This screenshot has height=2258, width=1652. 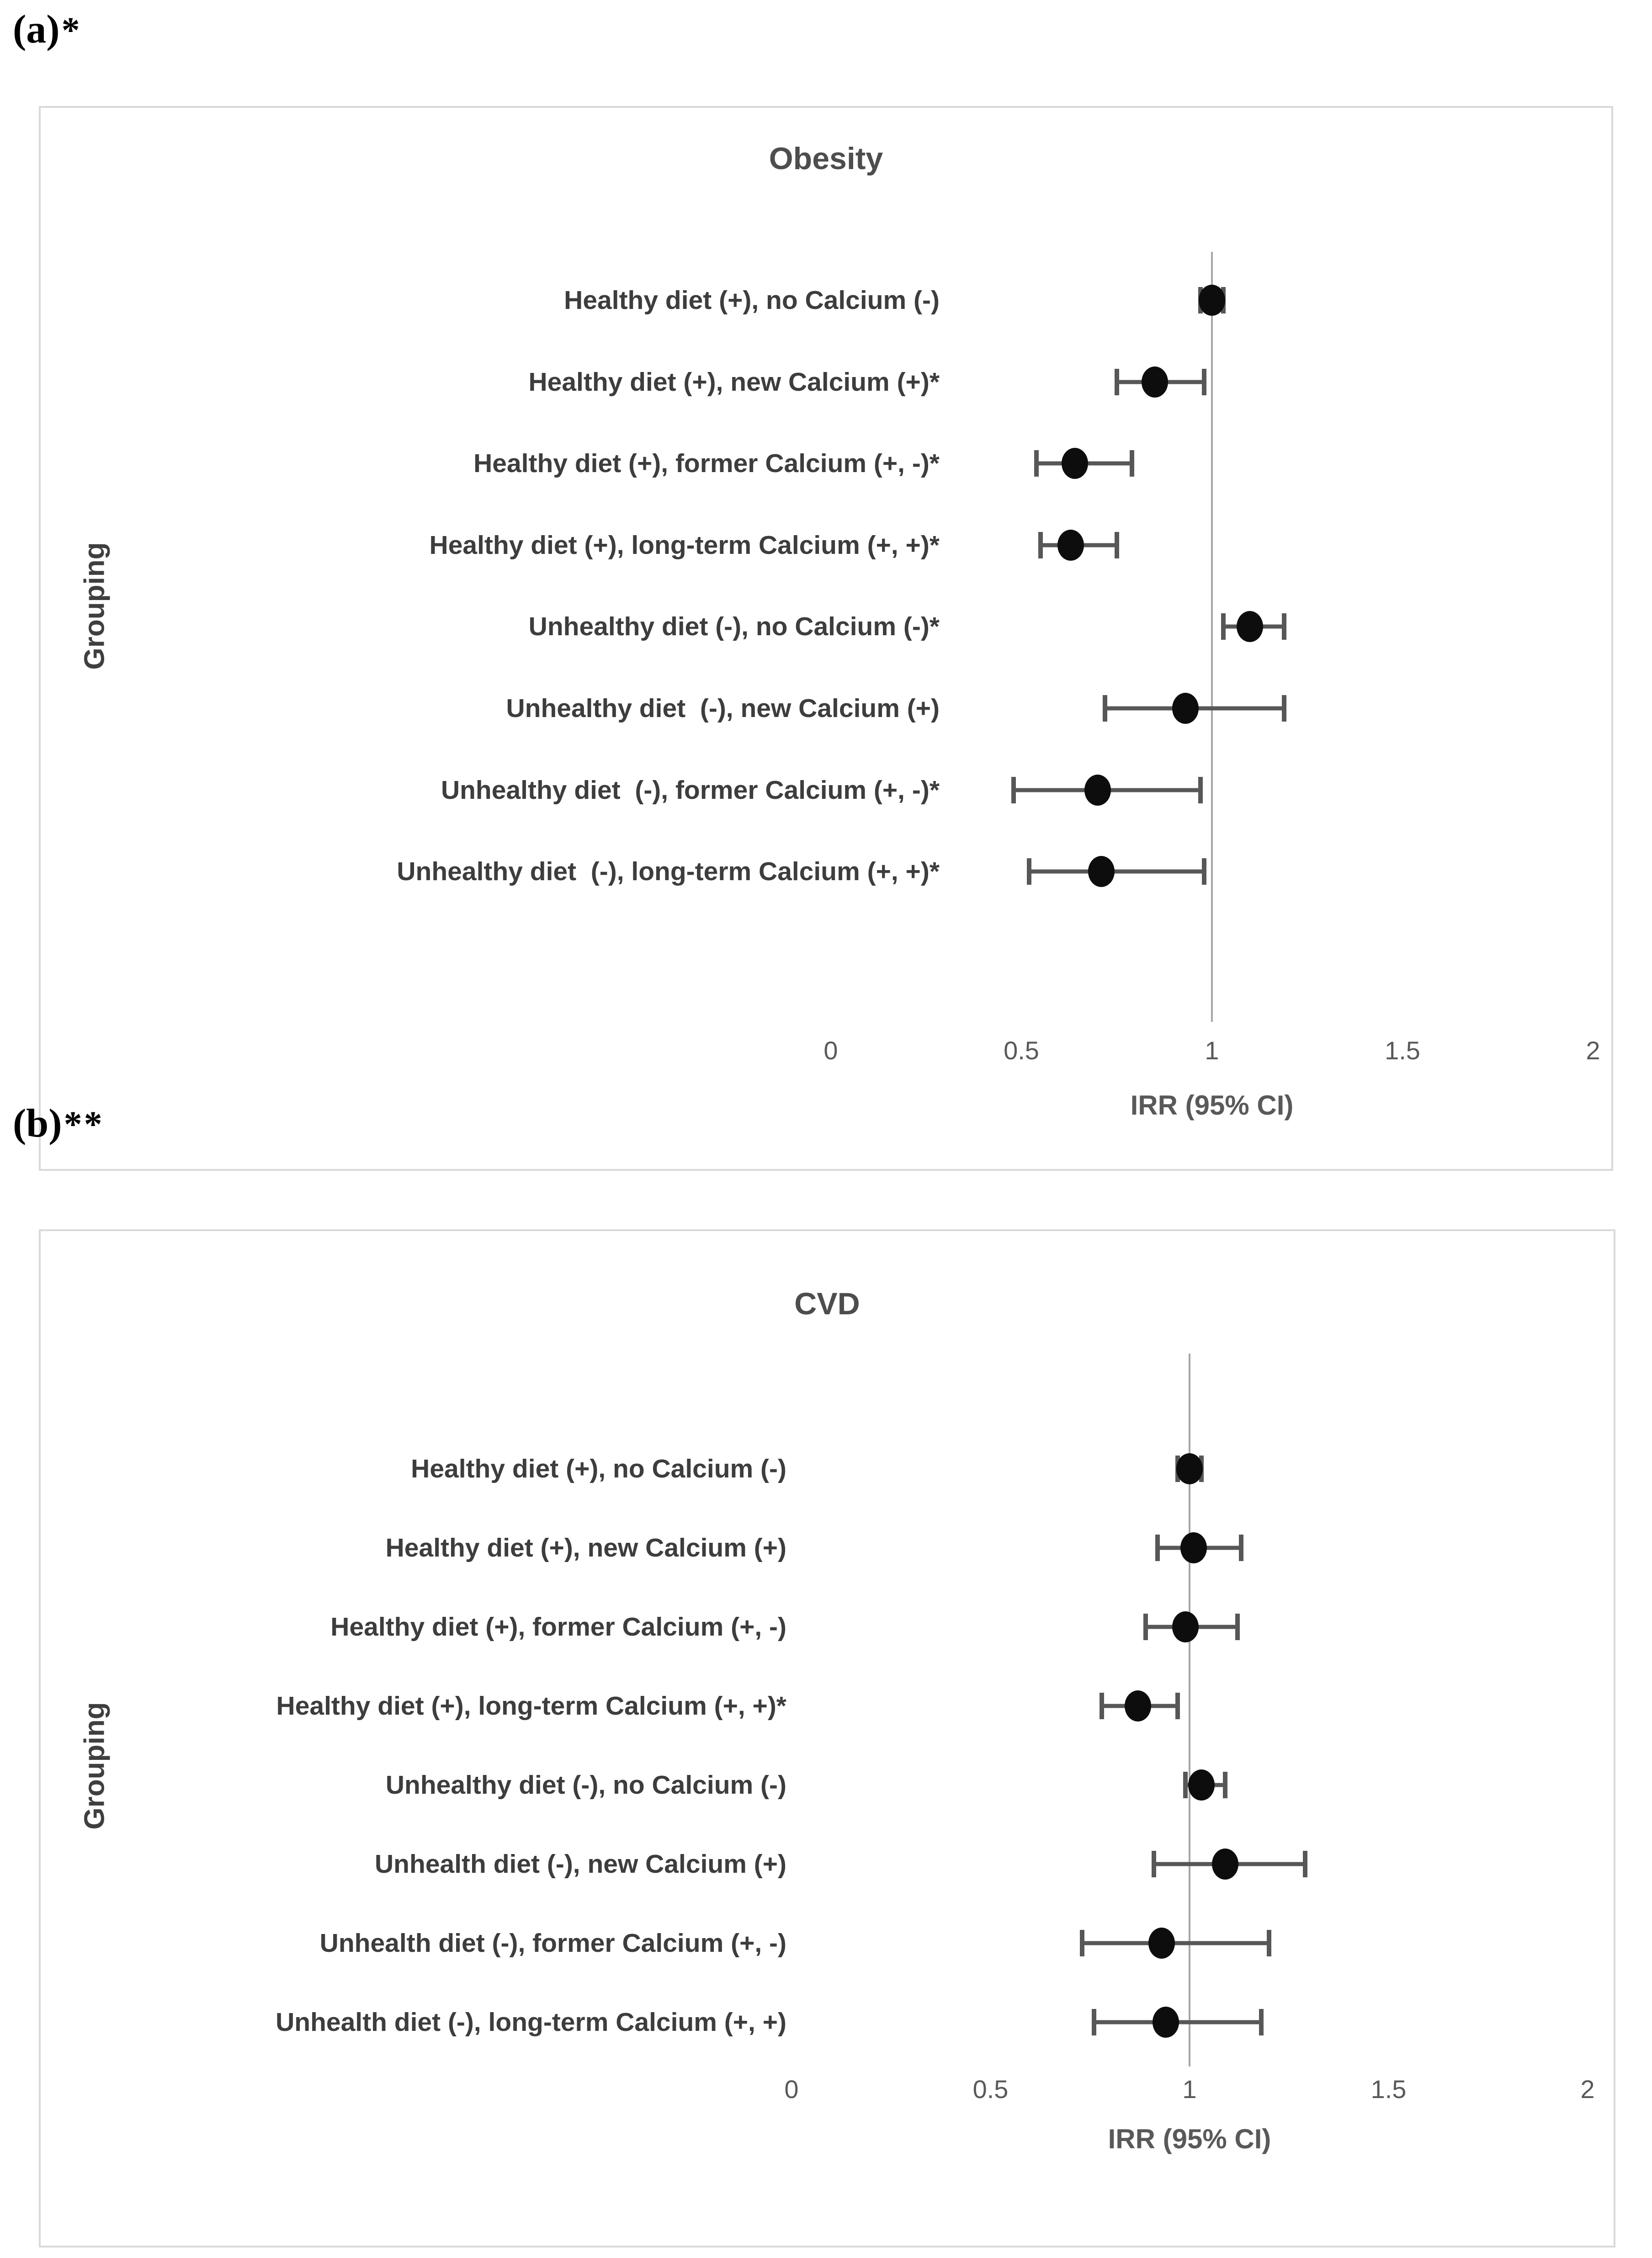 What do you see at coordinates (84, 1125) in the screenshot?
I see `panel-b-stars: **` at bounding box center [84, 1125].